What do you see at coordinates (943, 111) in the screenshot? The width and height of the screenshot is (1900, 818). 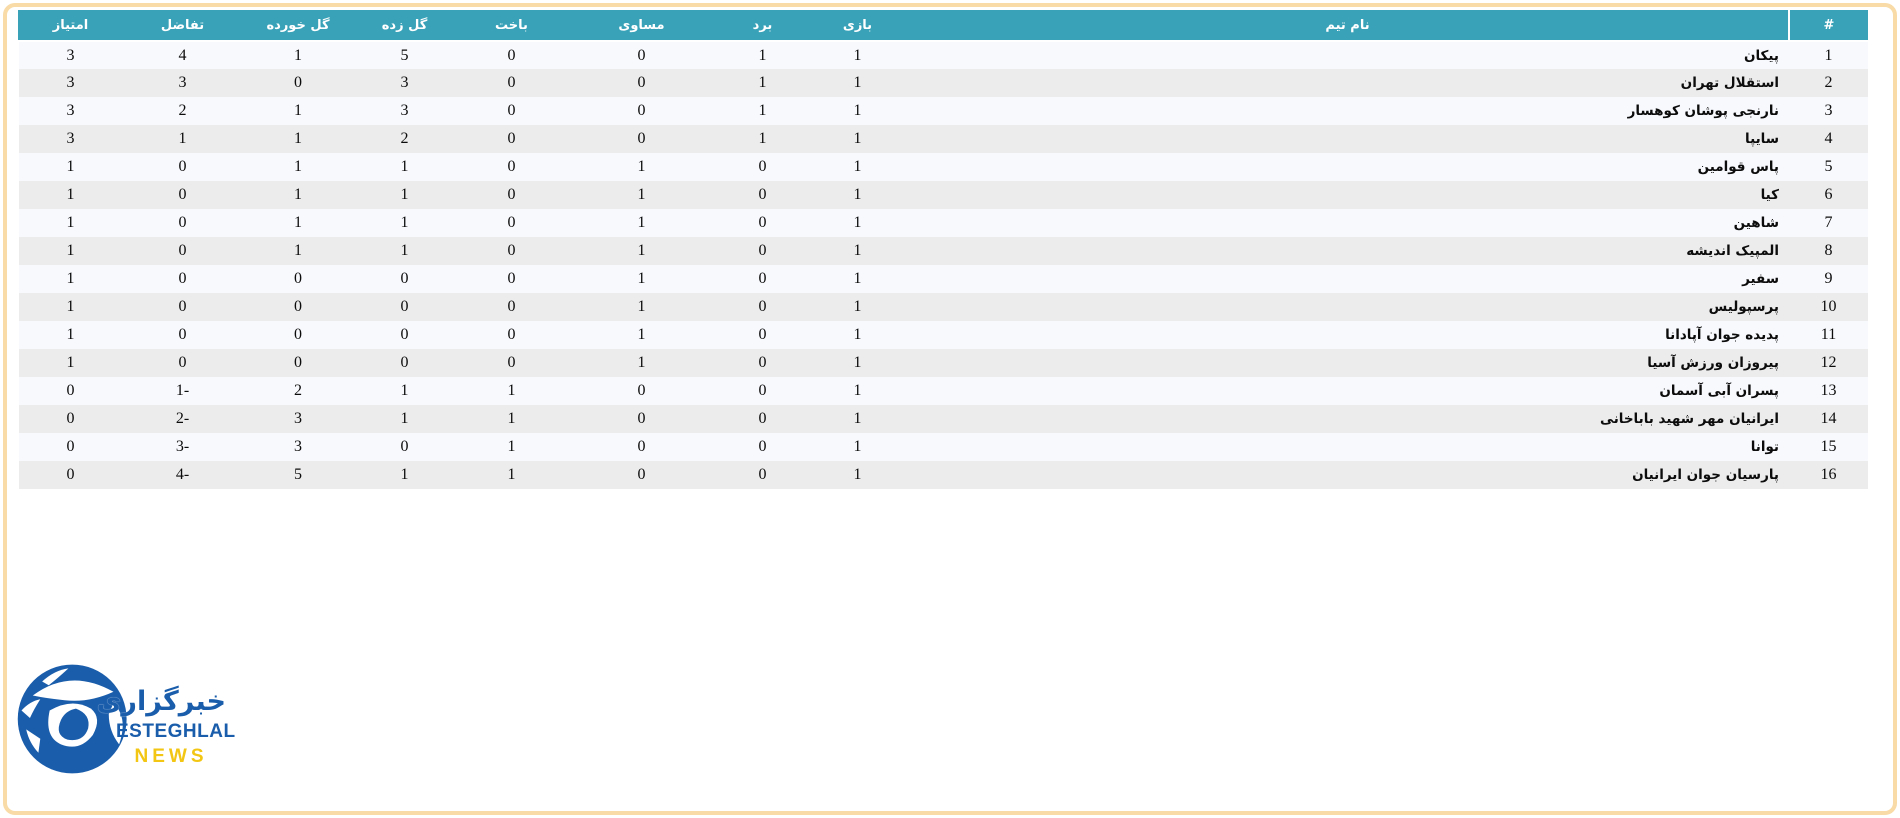 I see `table-row: 3 نارنجی پوشان کوهسار 1 1 0 0 3 1 2 3` at bounding box center [943, 111].